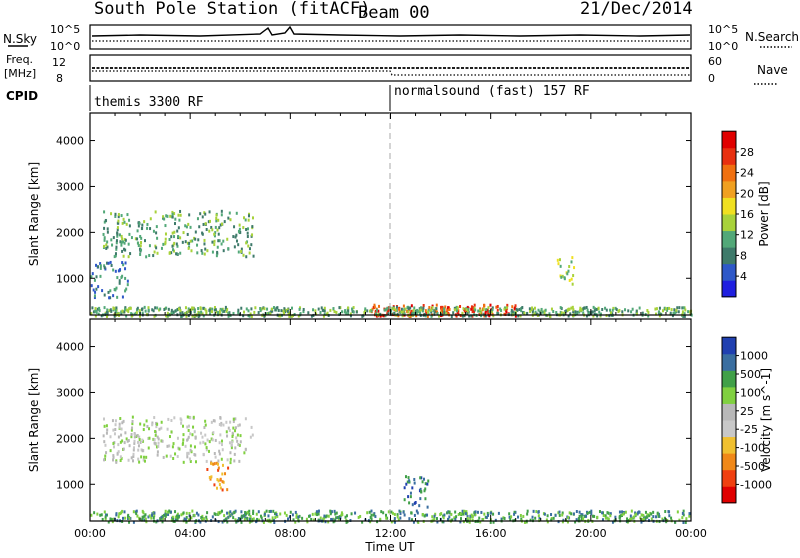 The image size is (800, 558). Describe the element at coordinates (747, 235) in the screenshot. I see `colorbar-tick-label: 12` at that location.